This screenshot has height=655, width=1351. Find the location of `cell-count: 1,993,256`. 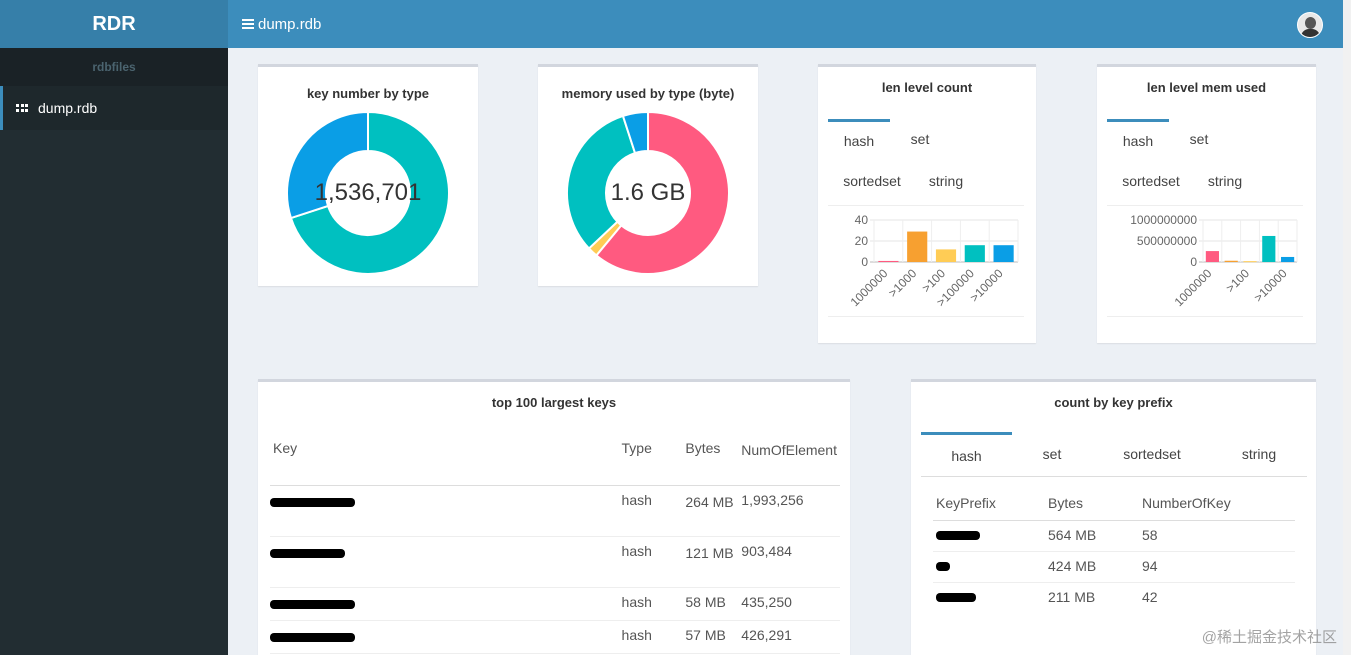

cell-count: 1,993,256 is located at coordinates (772, 499).